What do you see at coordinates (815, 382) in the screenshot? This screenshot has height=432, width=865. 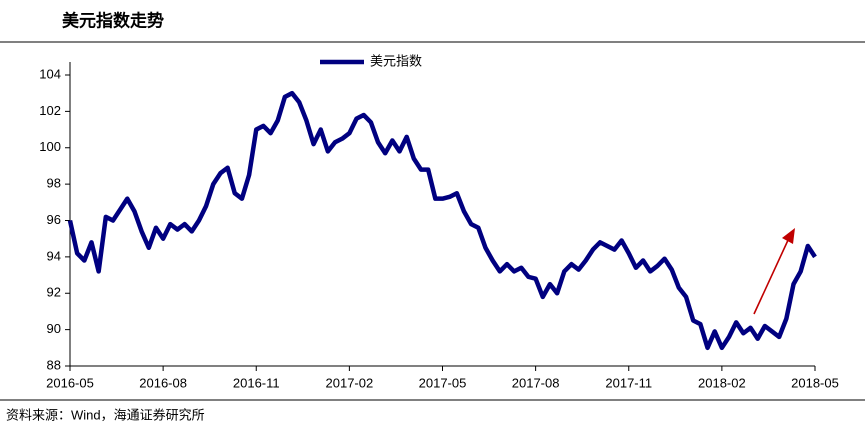 I see `x-tick-label: 2018-05` at bounding box center [815, 382].